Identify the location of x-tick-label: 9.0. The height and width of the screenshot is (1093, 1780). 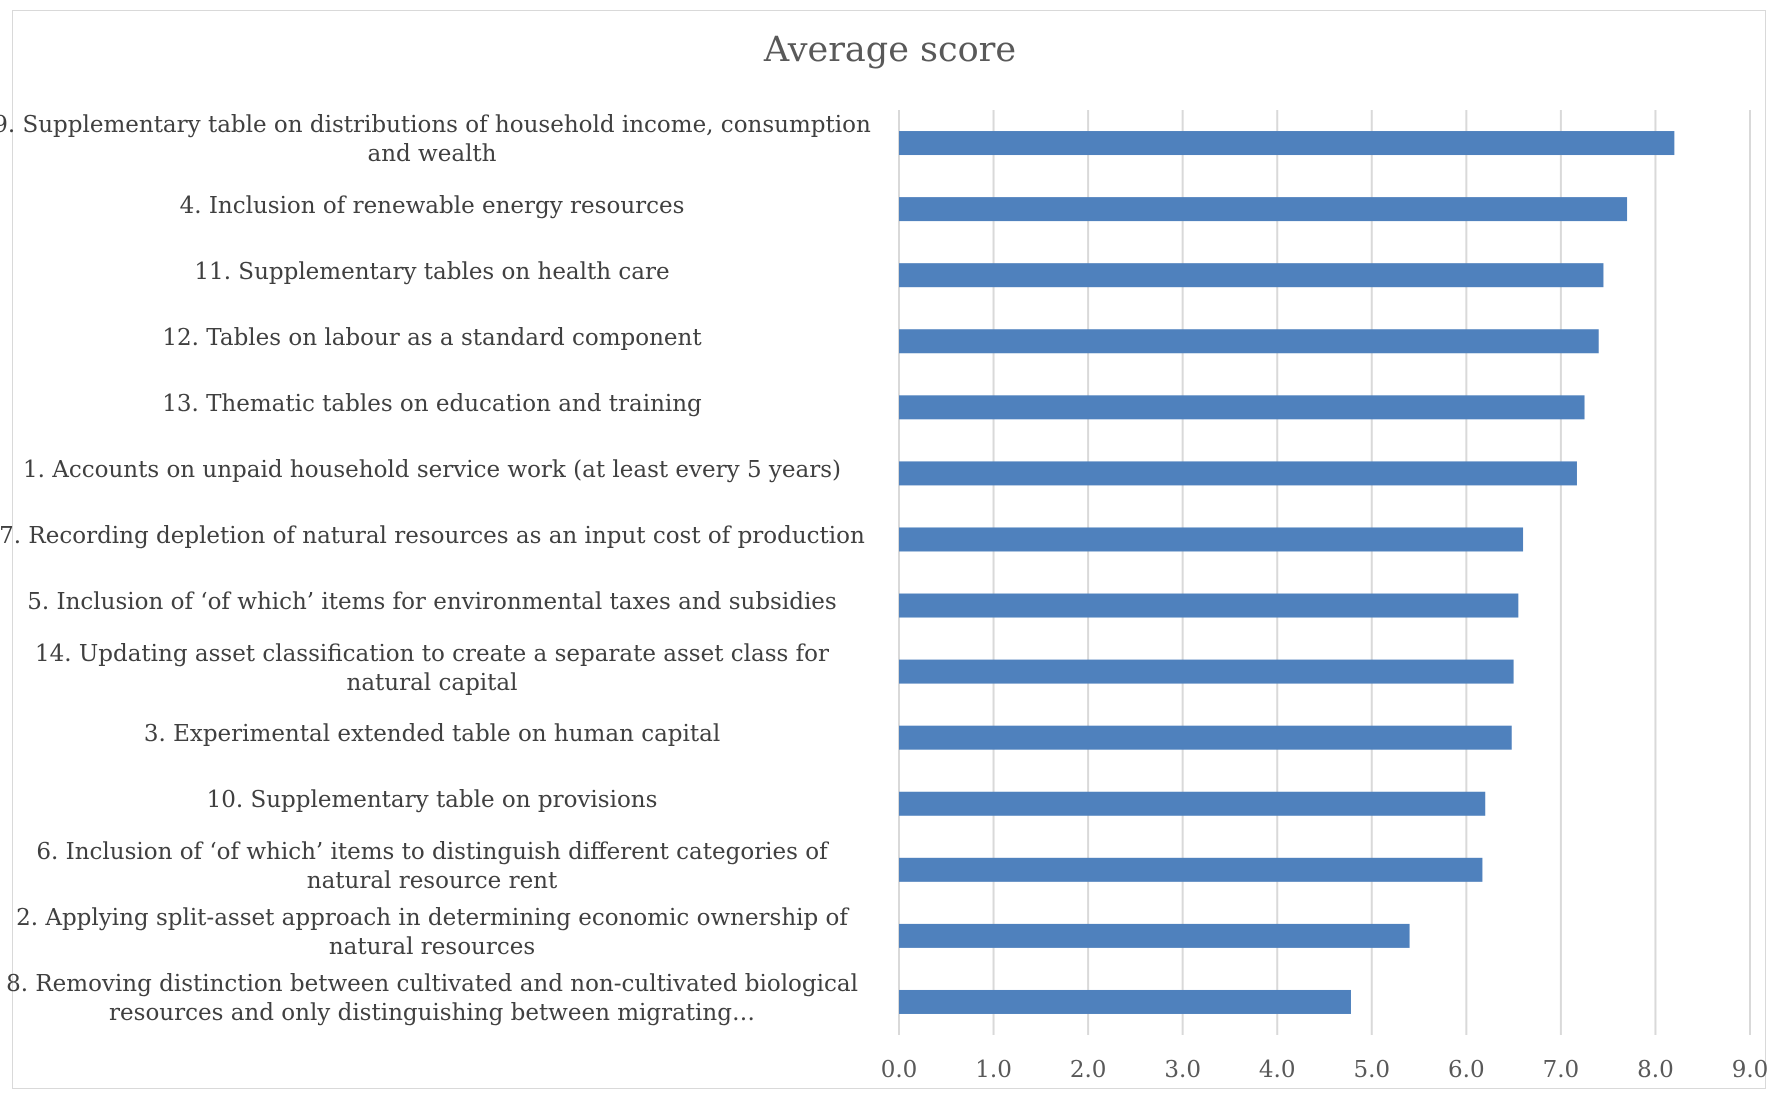
(1750, 1070).